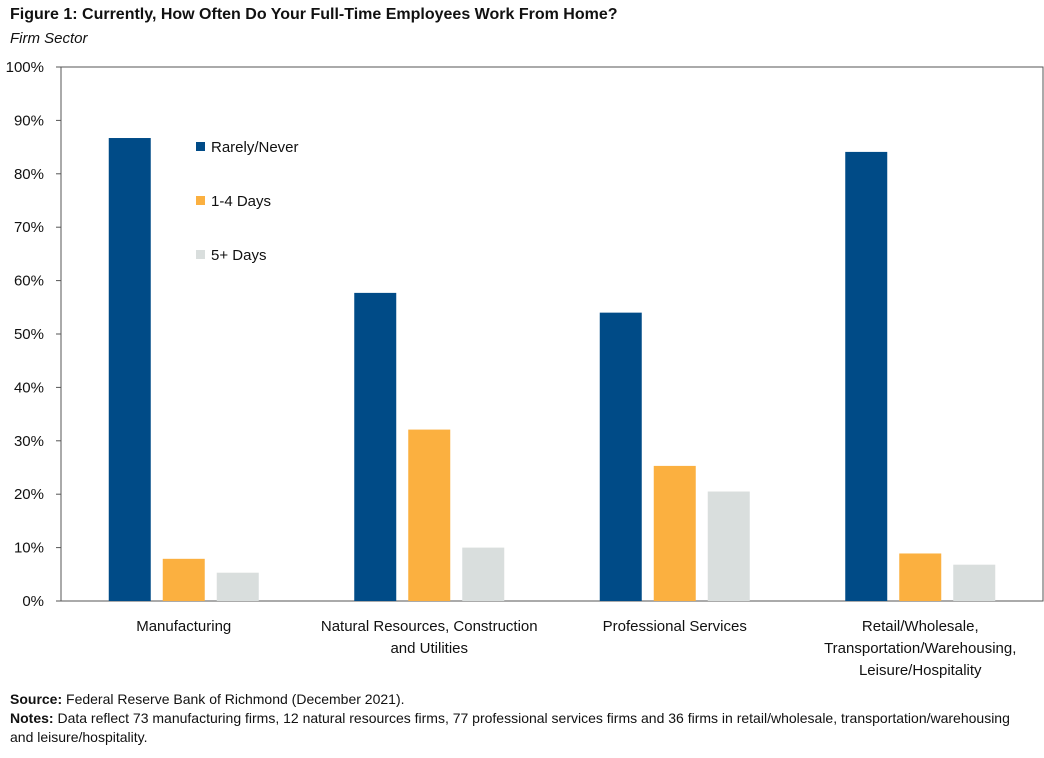  I want to click on y-tick-label: 0%, so click(33, 601).